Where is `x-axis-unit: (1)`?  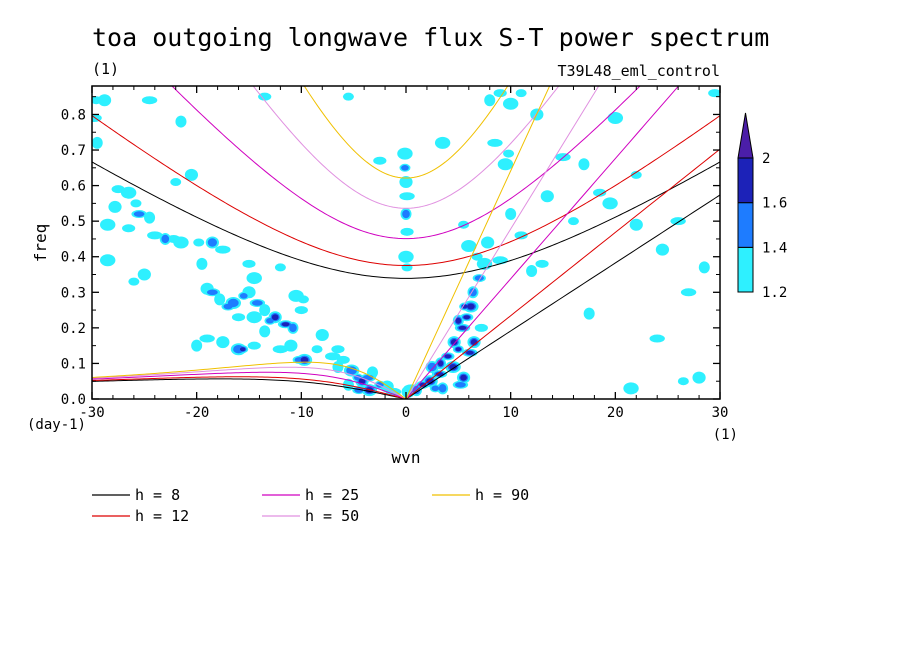 x-axis-unit: (1) is located at coordinates (725, 435).